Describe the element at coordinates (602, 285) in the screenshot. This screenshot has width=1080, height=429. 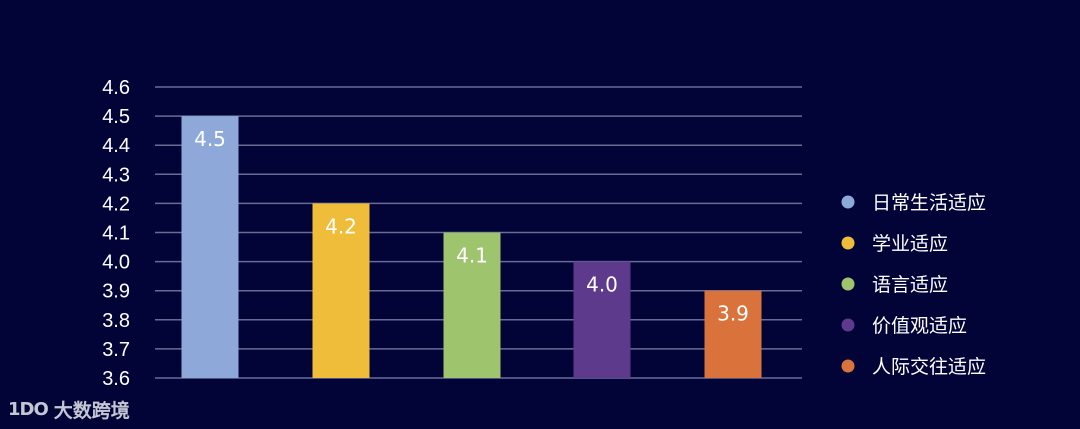
I see `data-label: 4.0` at that location.